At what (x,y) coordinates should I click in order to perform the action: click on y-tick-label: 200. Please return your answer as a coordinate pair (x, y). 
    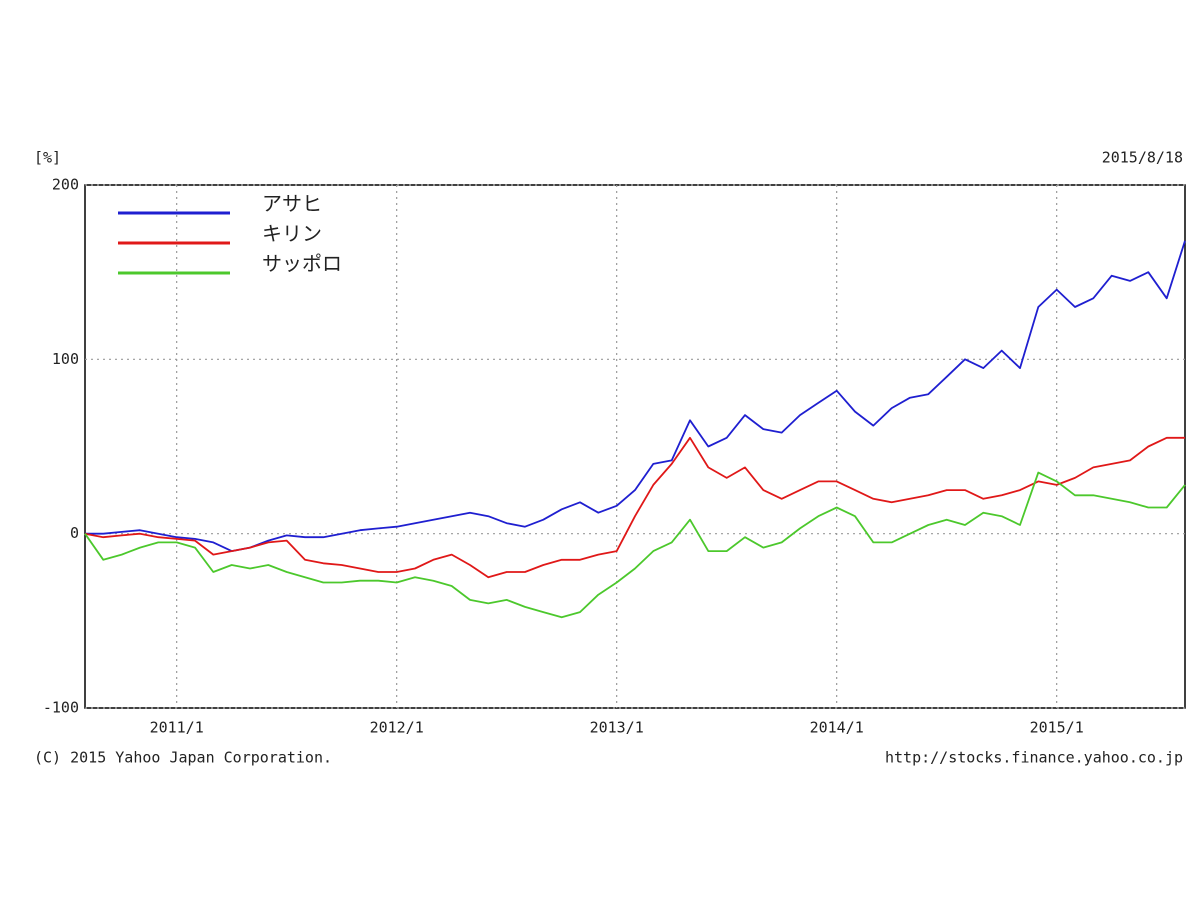
    Looking at the image, I should click on (65, 185).